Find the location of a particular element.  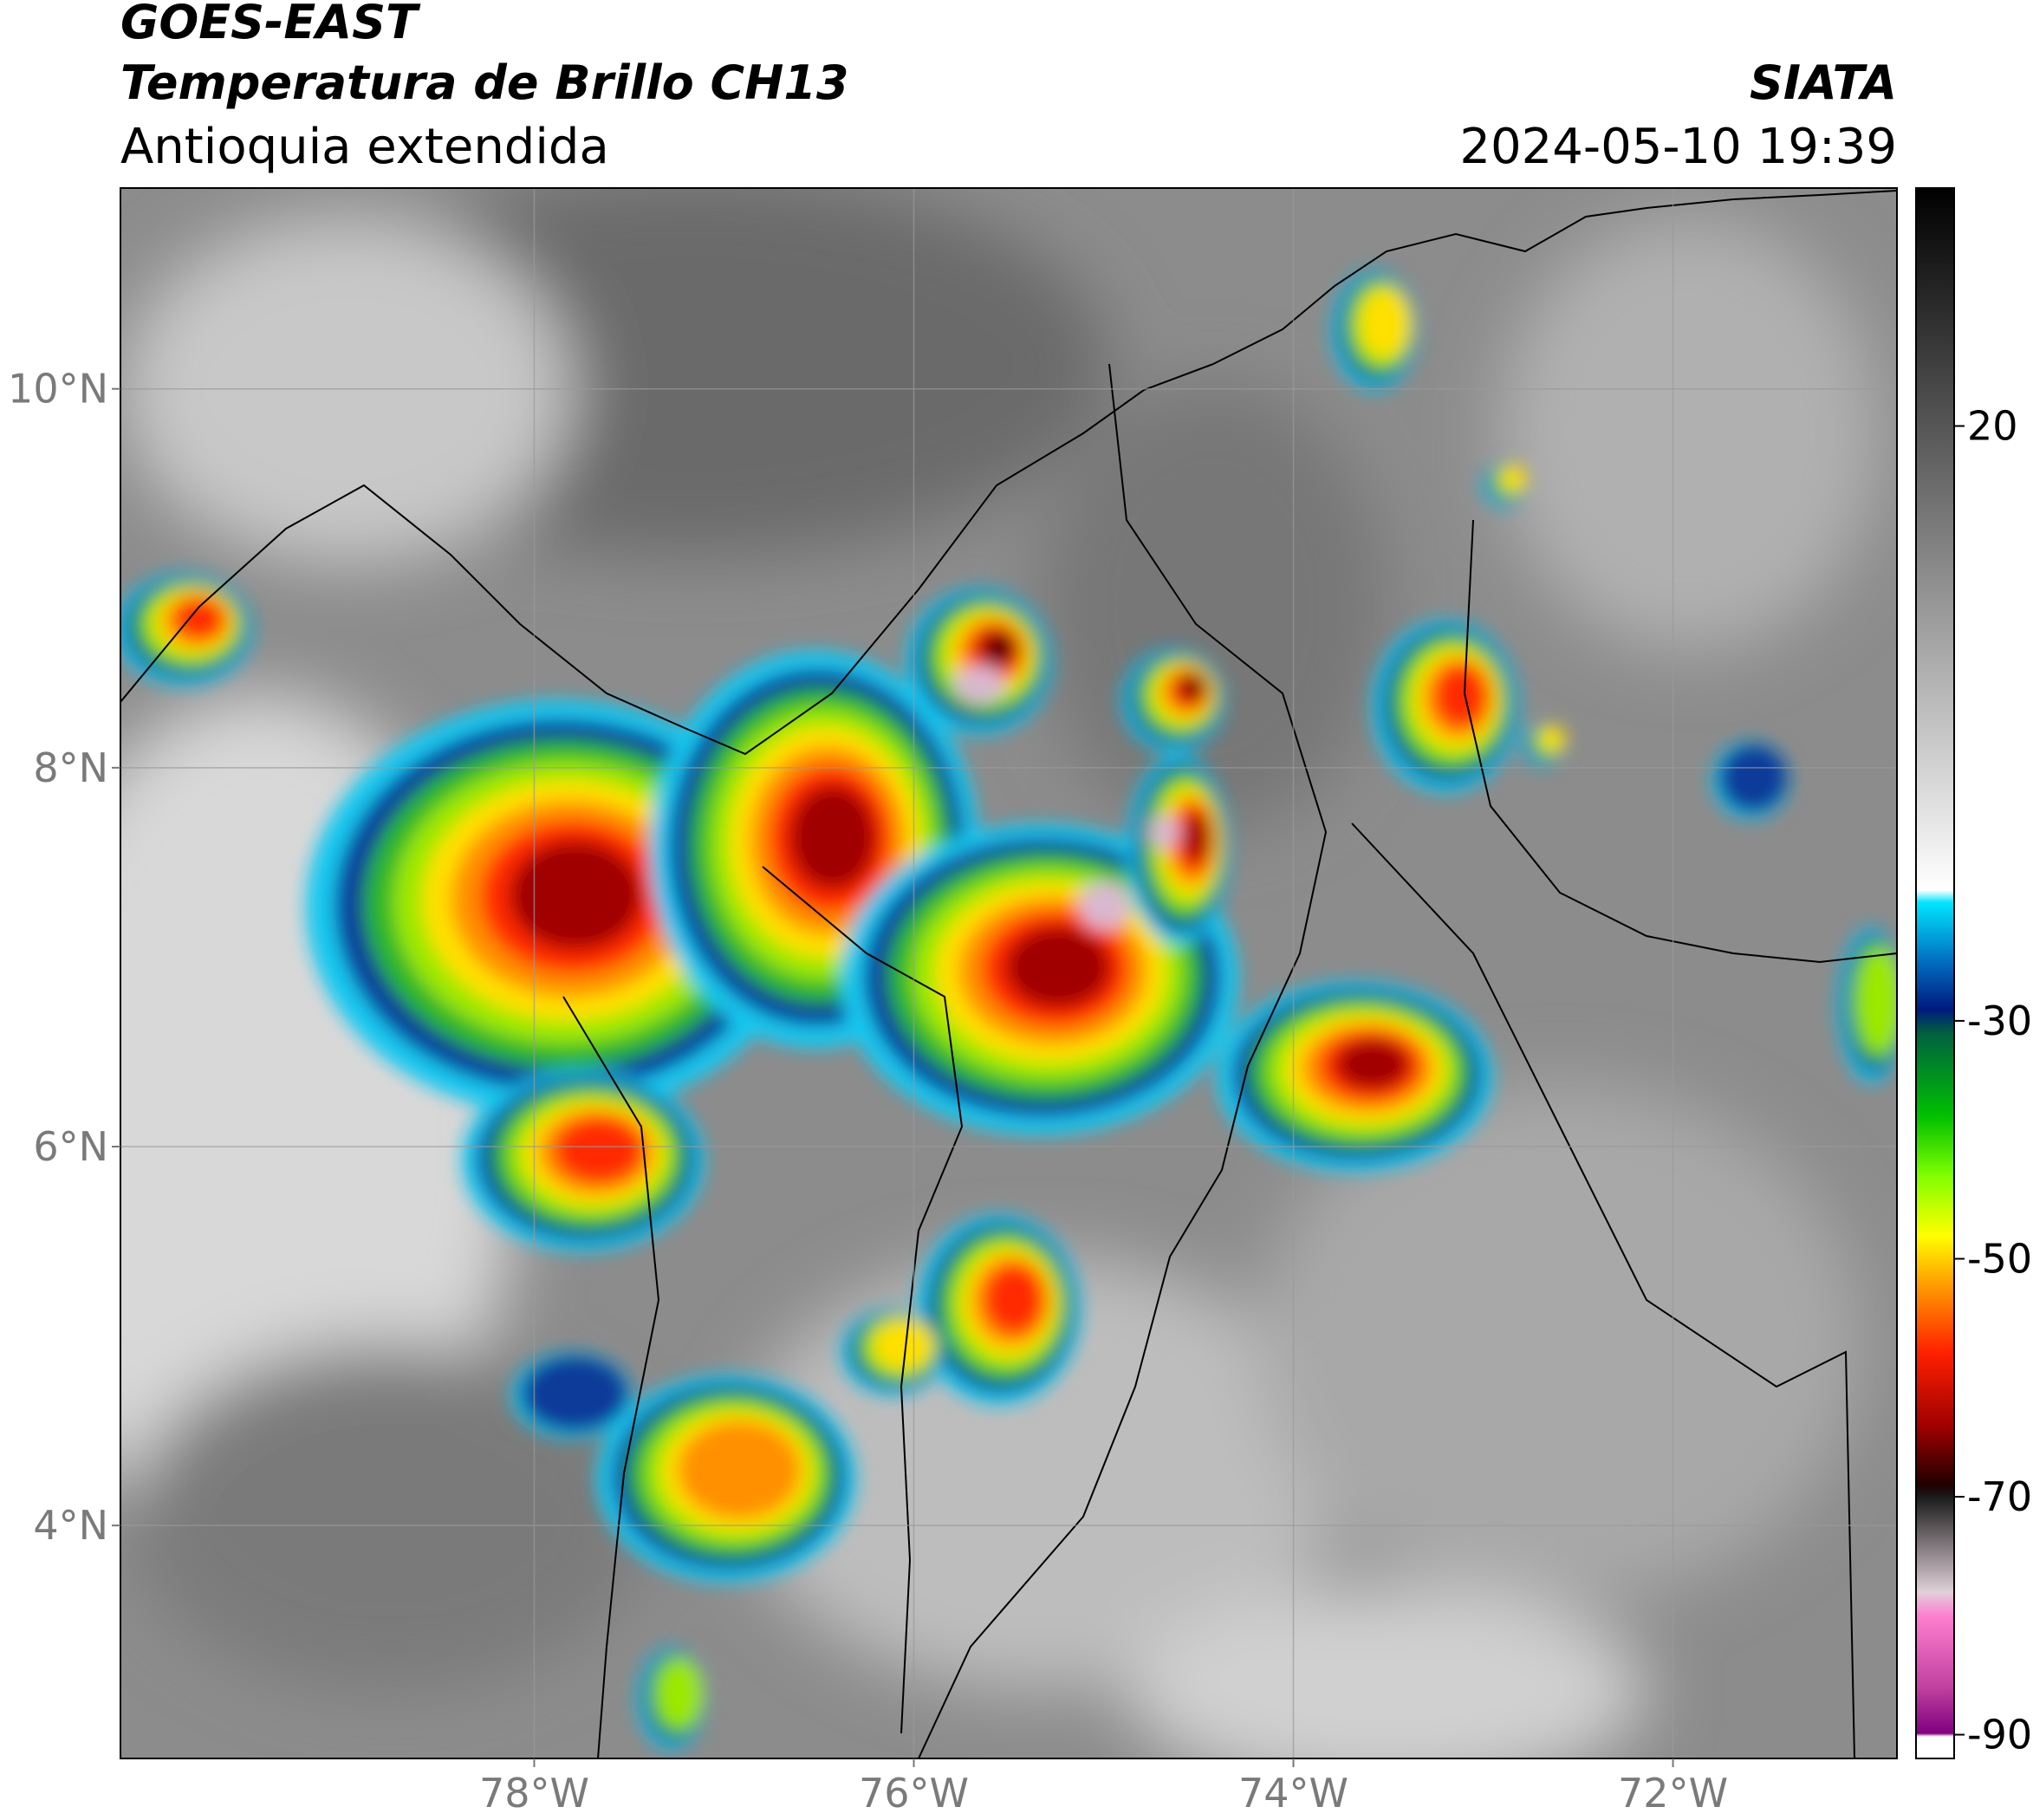

colorbar-tick-label: 20 is located at coordinates (1992, 426).